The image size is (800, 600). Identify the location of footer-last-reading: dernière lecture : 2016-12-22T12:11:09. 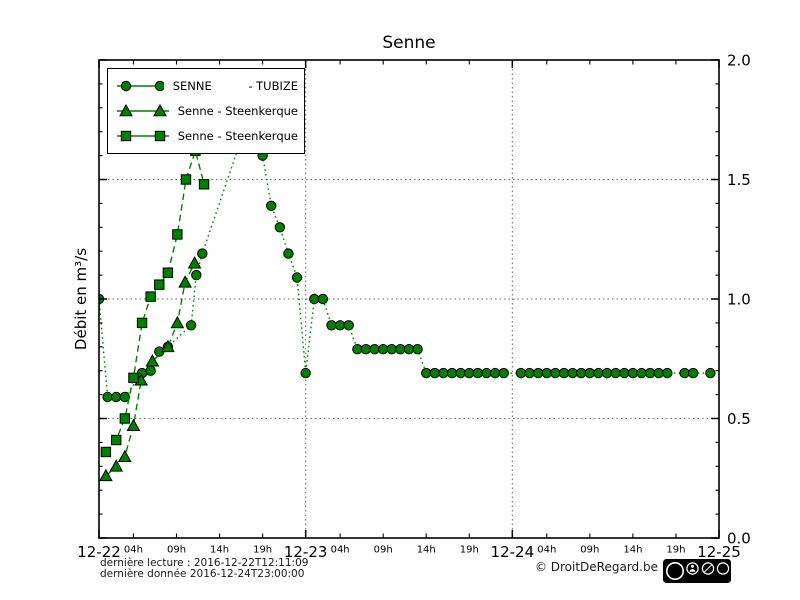
(204, 563).